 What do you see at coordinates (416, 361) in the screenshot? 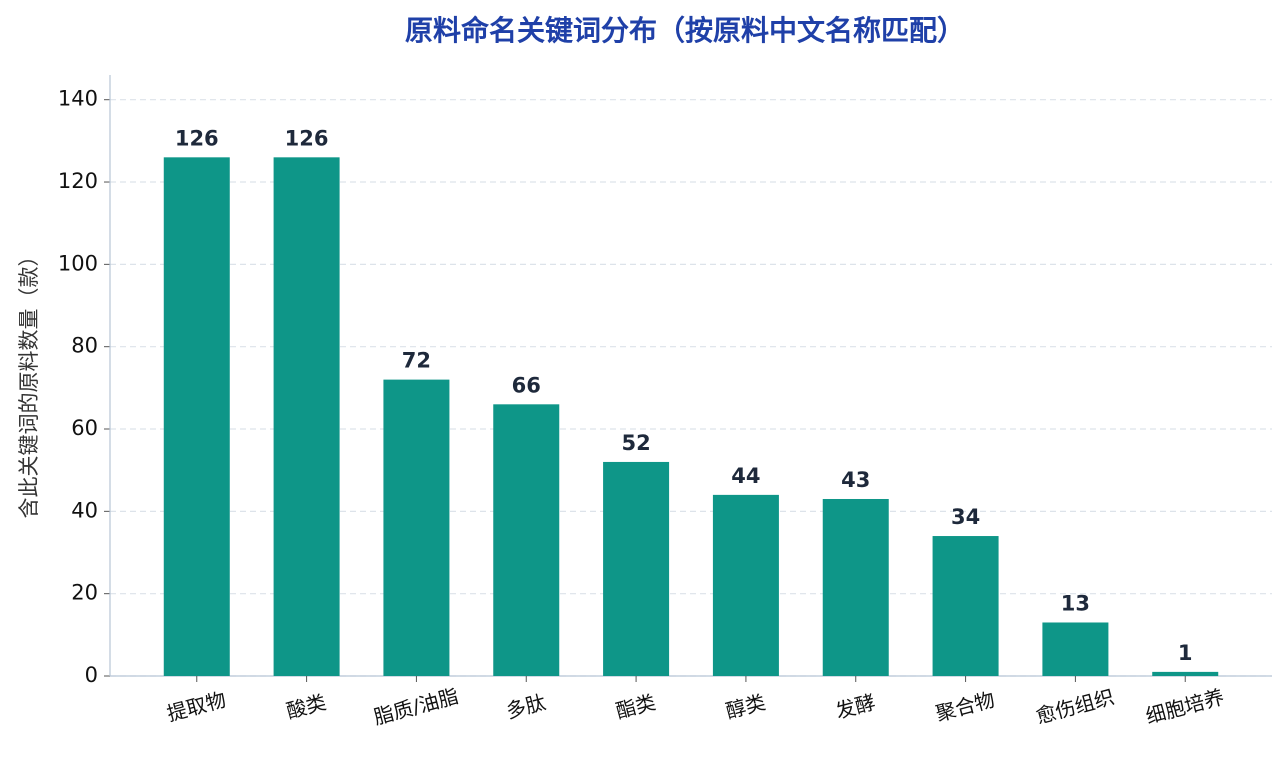
I see `value-label: 72` at bounding box center [416, 361].